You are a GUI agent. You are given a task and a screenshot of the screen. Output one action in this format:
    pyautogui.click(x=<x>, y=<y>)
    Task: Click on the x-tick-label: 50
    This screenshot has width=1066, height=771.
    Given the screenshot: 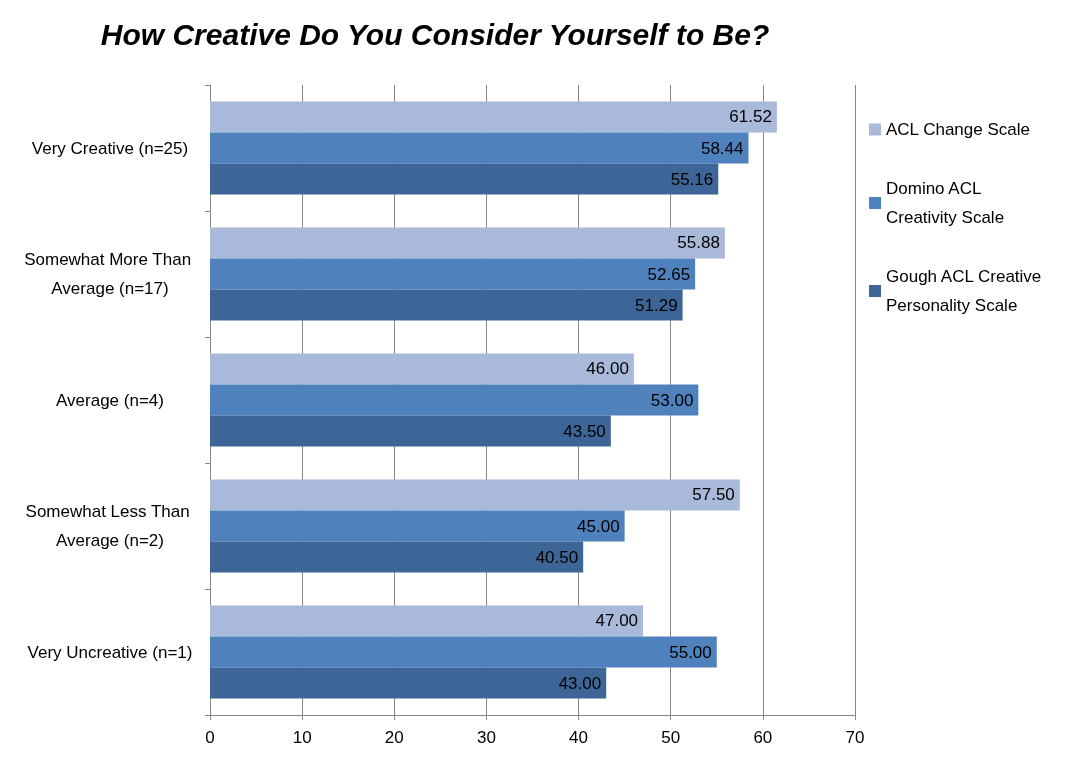 What is the action you would take?
    pyautogui.click(x=671, y=737)
    